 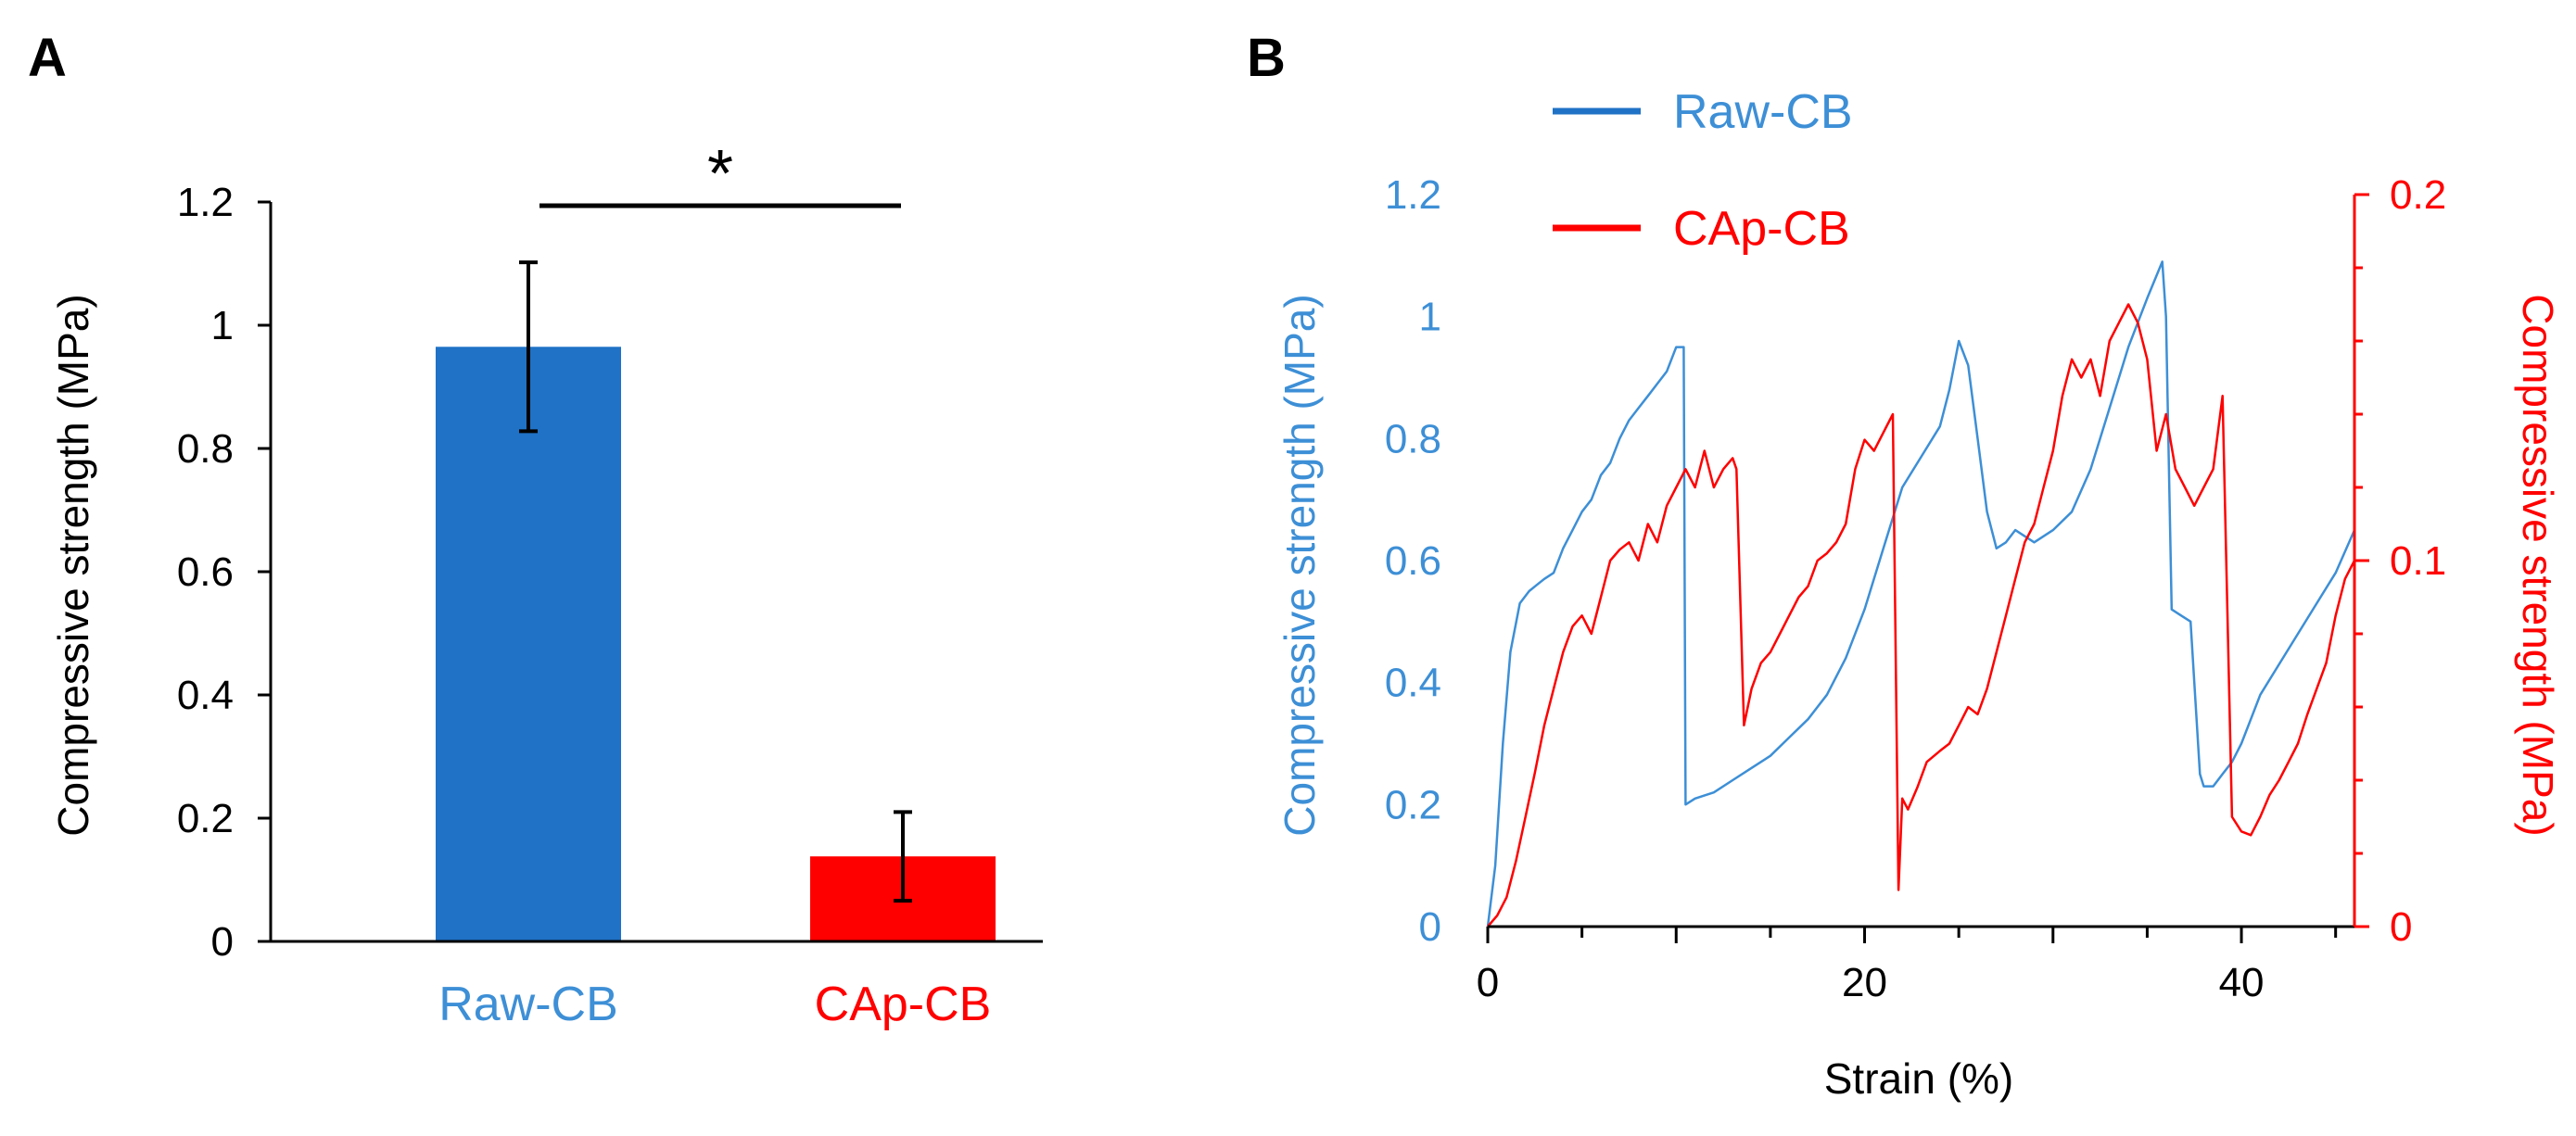 What do you see at coordinates (1413, 195) in the screenshot?
I see `b-left-y-tick-label: 1.2` at bounding box center [1413, 195].